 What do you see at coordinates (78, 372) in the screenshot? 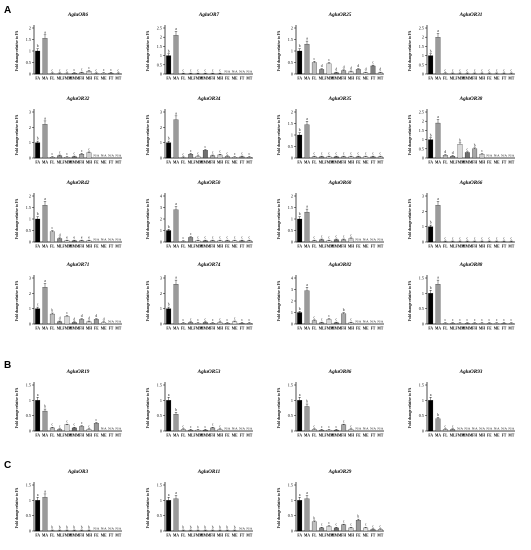
I see `chart-title: AgluOR19` at bounding box center [78, 372].